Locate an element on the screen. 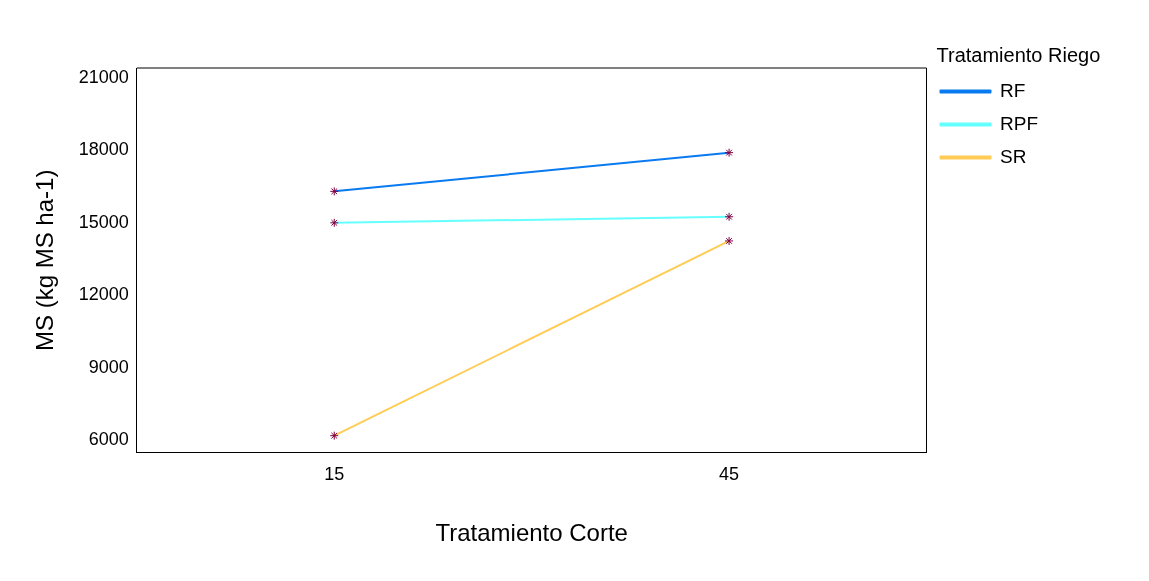  x-tick-label: 15 is located at coordinates (334, 474).